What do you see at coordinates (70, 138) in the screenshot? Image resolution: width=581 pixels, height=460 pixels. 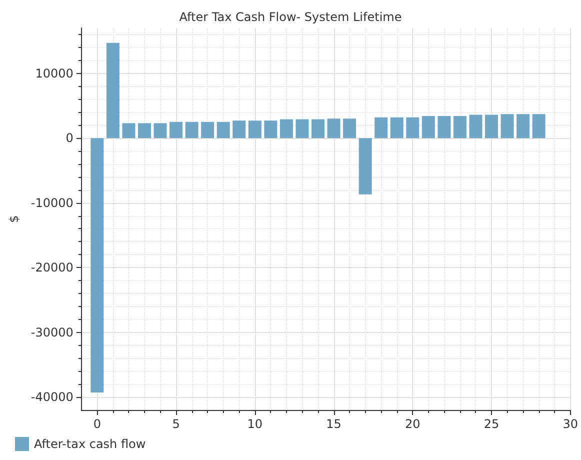 I see `y-tick-label: 0` at bounding box center [70, 138].